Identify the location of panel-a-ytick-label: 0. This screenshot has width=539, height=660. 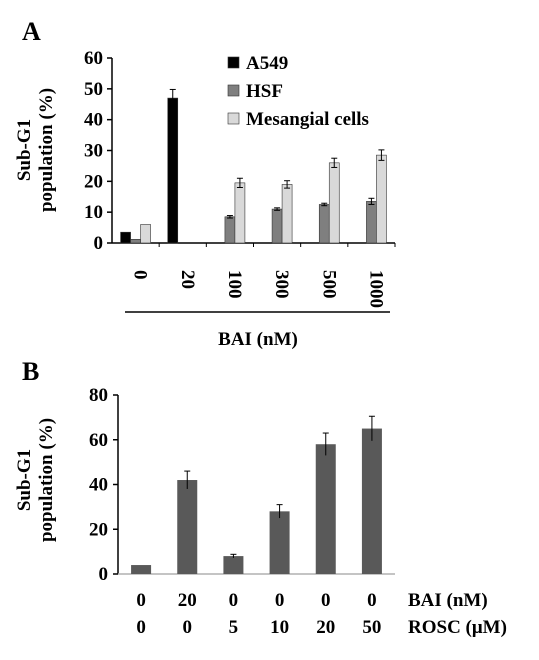
(99, 243).